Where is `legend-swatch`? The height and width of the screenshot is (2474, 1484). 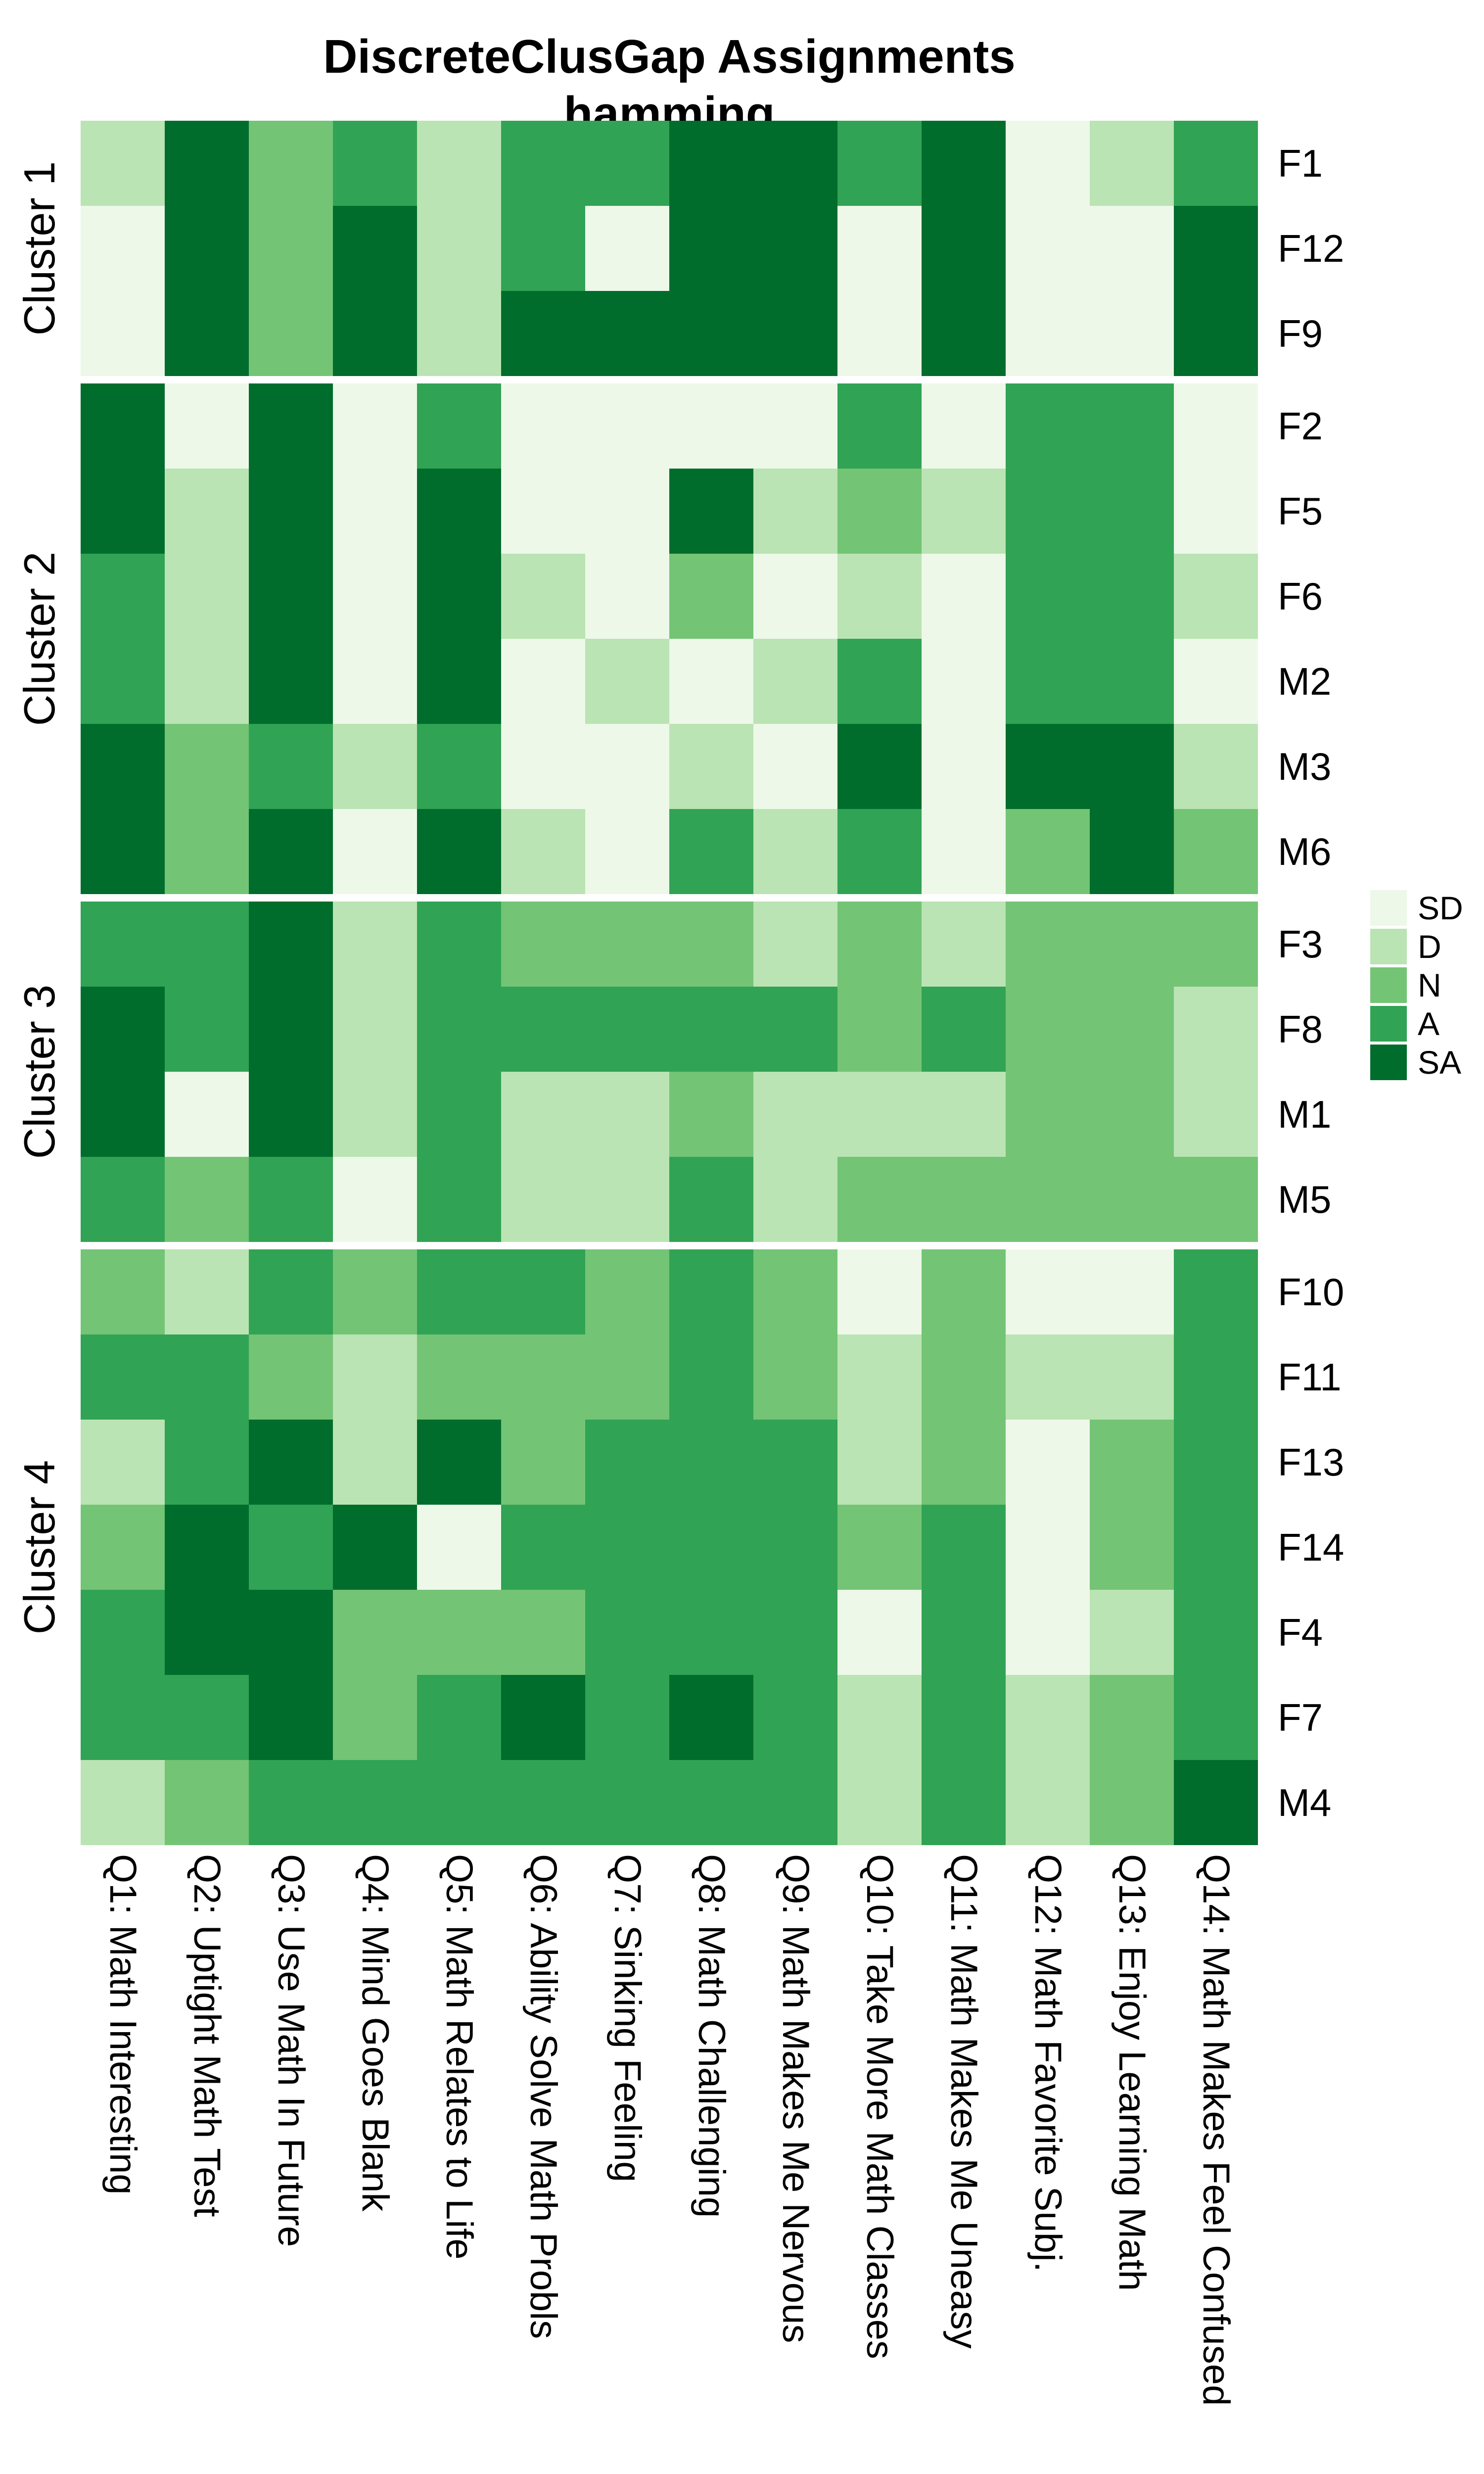 legend-swatch is located at coordinates (1388, 1024).